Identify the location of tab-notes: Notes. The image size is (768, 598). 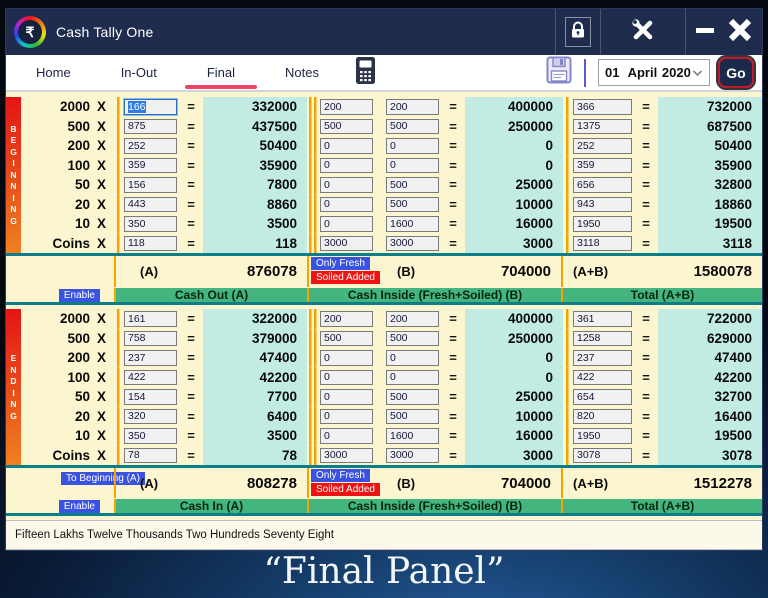
(302, 72).